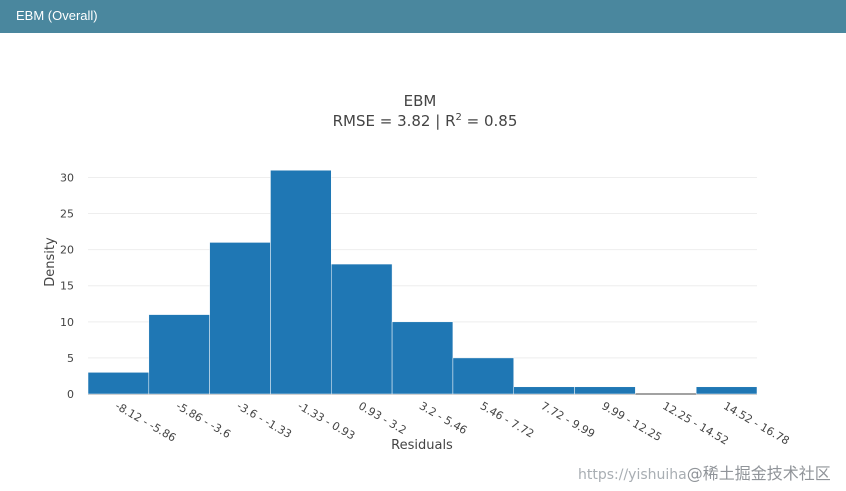 This screenshot has height=491, width=846. I want to click on x-tick-label: 5.46 - 7.72, so click(507, 419).